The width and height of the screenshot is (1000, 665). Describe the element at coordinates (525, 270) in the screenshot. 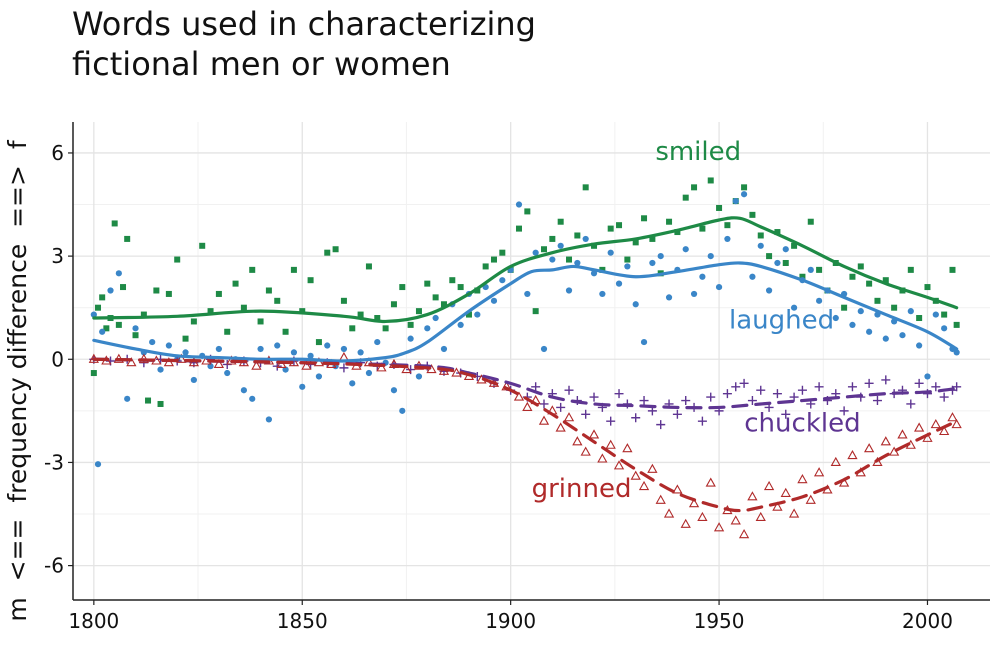

I see `smiled-trend-line` at that location.